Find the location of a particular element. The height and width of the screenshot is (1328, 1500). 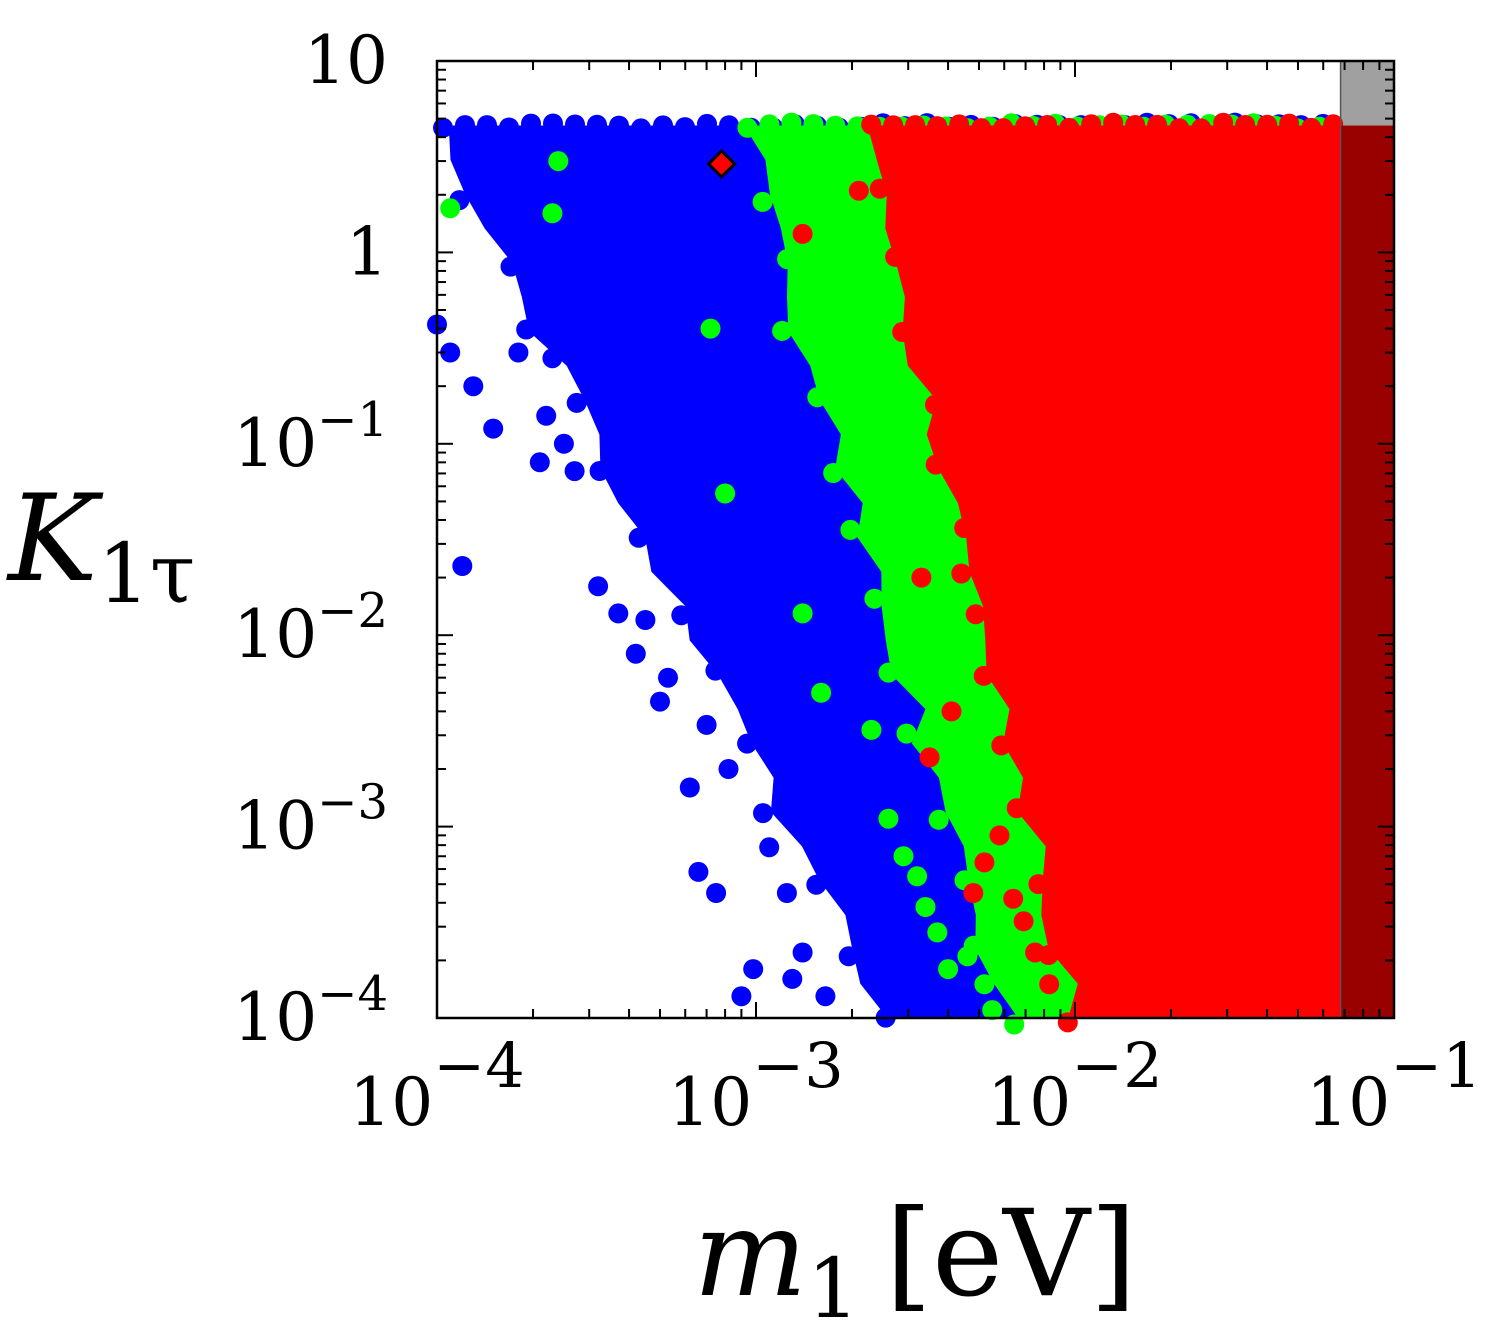

x-tick-label: 10⁻² is located at coordinates (1074, 1085).